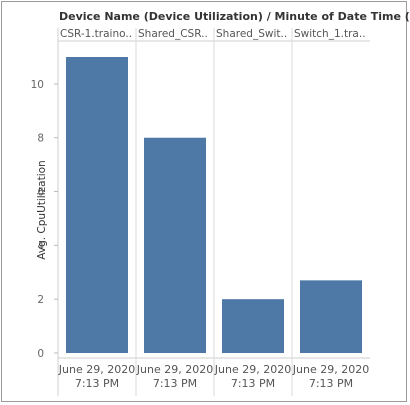  I want to click on y-tick-label: 10, so click(37, 85).